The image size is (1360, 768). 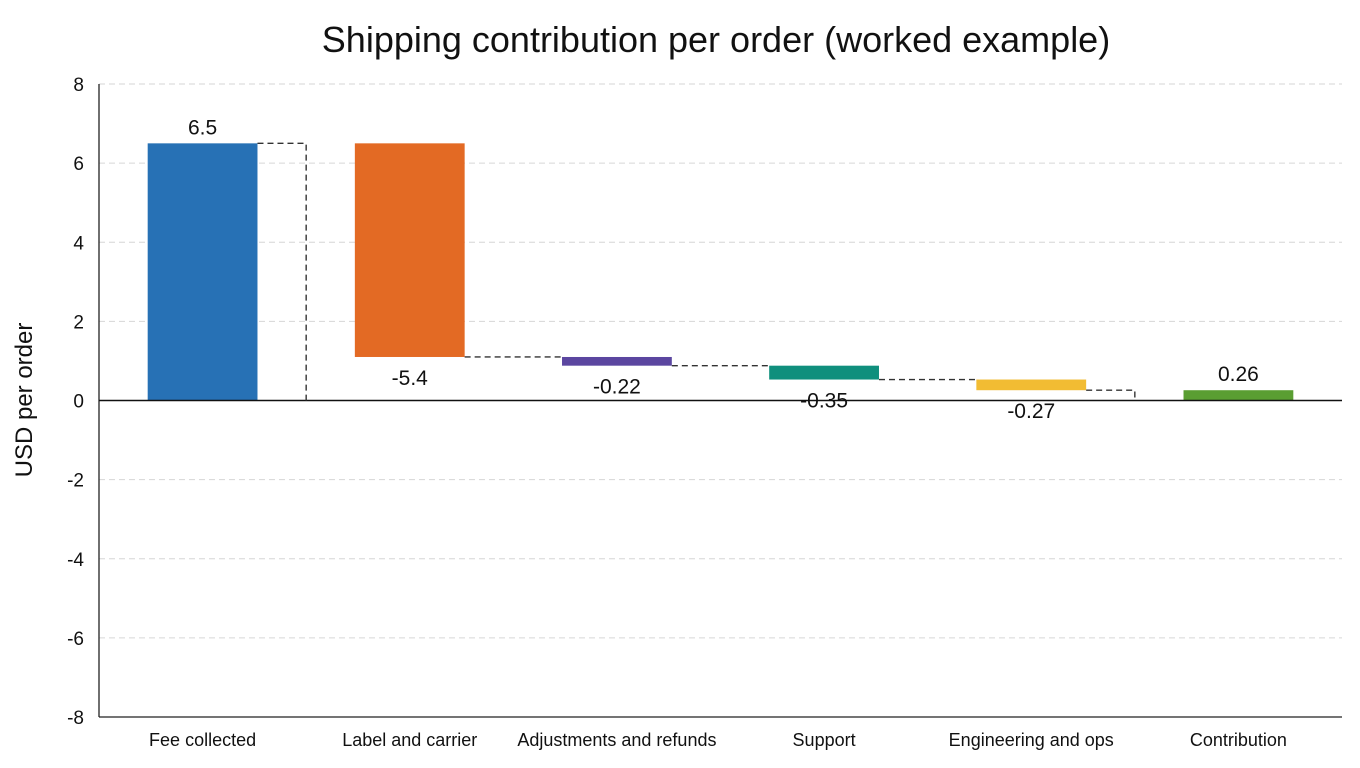 I want to click on y-tick-label: -2, so click(x=75, y=481).